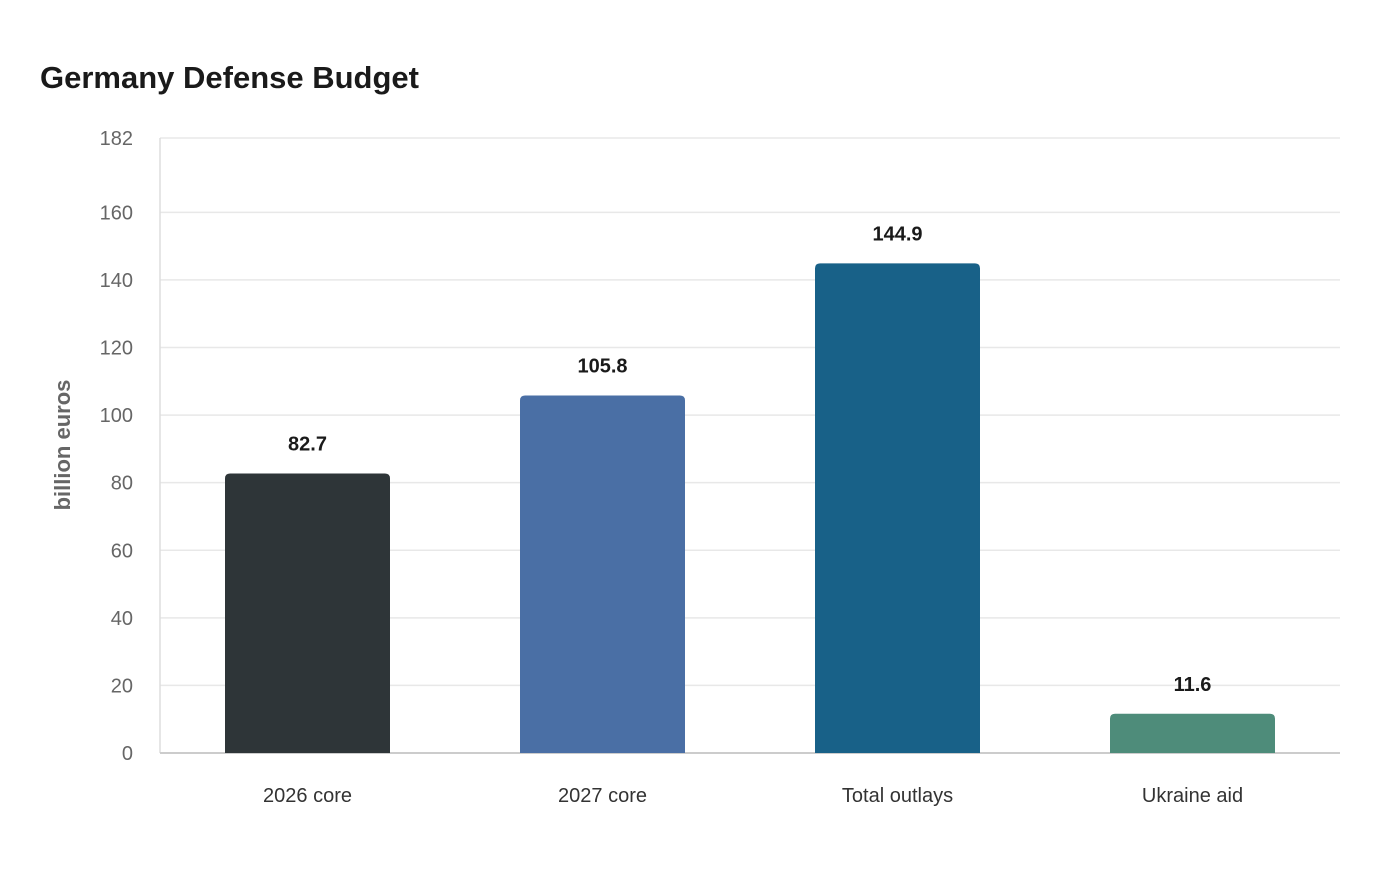 Image resolution: width=1400 pixels, height=880 pixels. Describe the element at coordinates (116, 446) in the screenshot. I see `y-tick-labels: 0 20 40 60 80 100 120 140 160 182` at that location.